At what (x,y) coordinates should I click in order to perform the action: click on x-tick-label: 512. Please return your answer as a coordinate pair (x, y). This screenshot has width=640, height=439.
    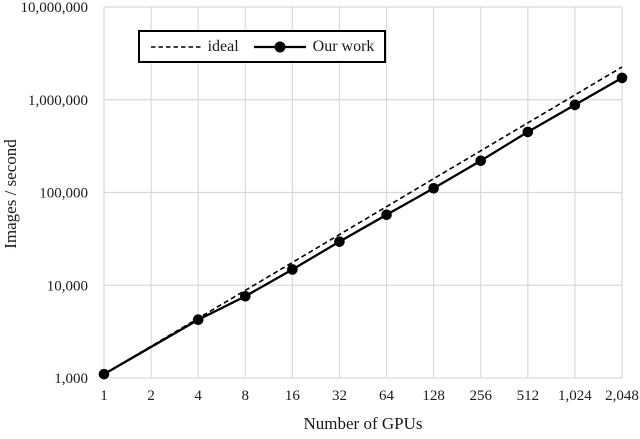
    Looking at the image, I should click on (528, 396).